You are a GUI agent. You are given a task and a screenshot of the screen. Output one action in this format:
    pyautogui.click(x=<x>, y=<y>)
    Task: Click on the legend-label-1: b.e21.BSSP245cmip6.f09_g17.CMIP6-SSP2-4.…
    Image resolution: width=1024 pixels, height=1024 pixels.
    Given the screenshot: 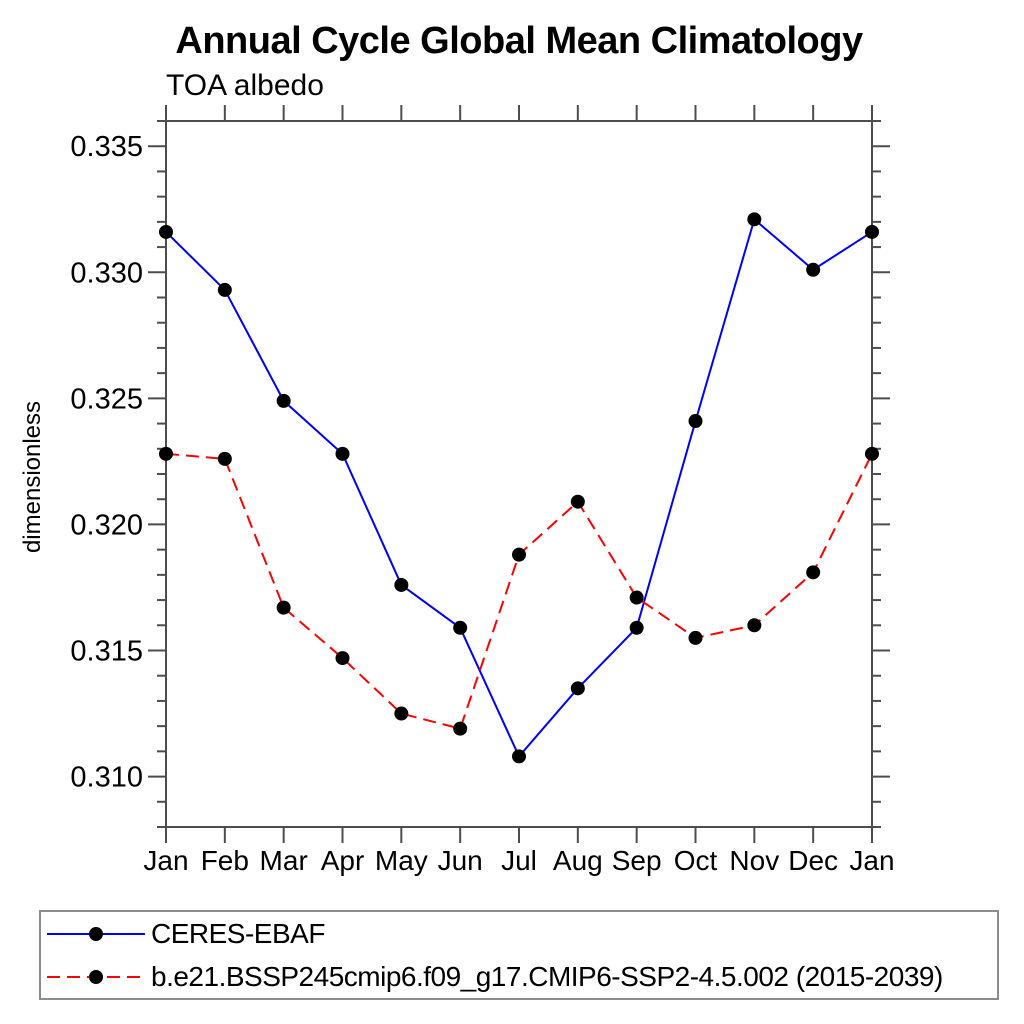 What is the action you would take?
    pyautogui.click(x=547, y=976)
    